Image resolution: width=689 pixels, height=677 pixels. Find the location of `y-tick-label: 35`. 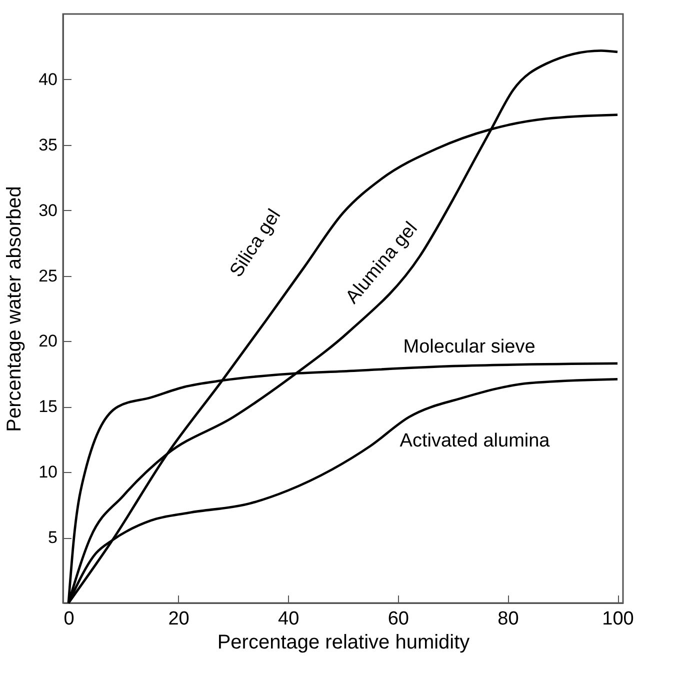

y-tick-label: 35 is located at coordinates (48, 144).